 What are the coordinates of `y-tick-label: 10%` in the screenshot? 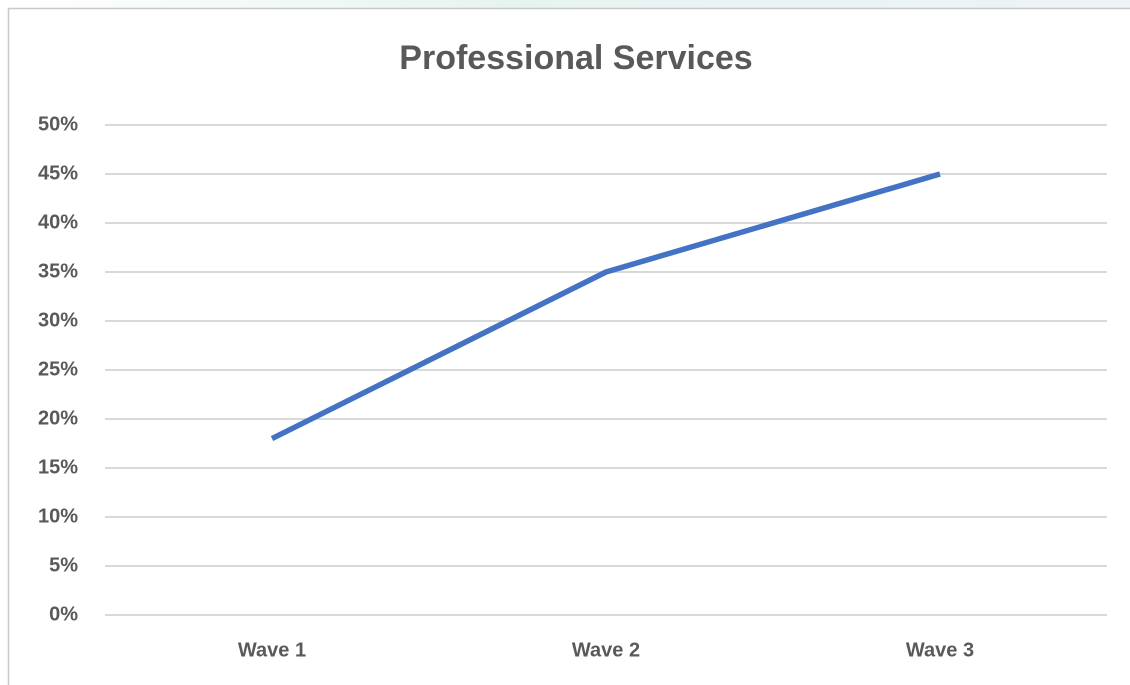 It's located at (58, 516).